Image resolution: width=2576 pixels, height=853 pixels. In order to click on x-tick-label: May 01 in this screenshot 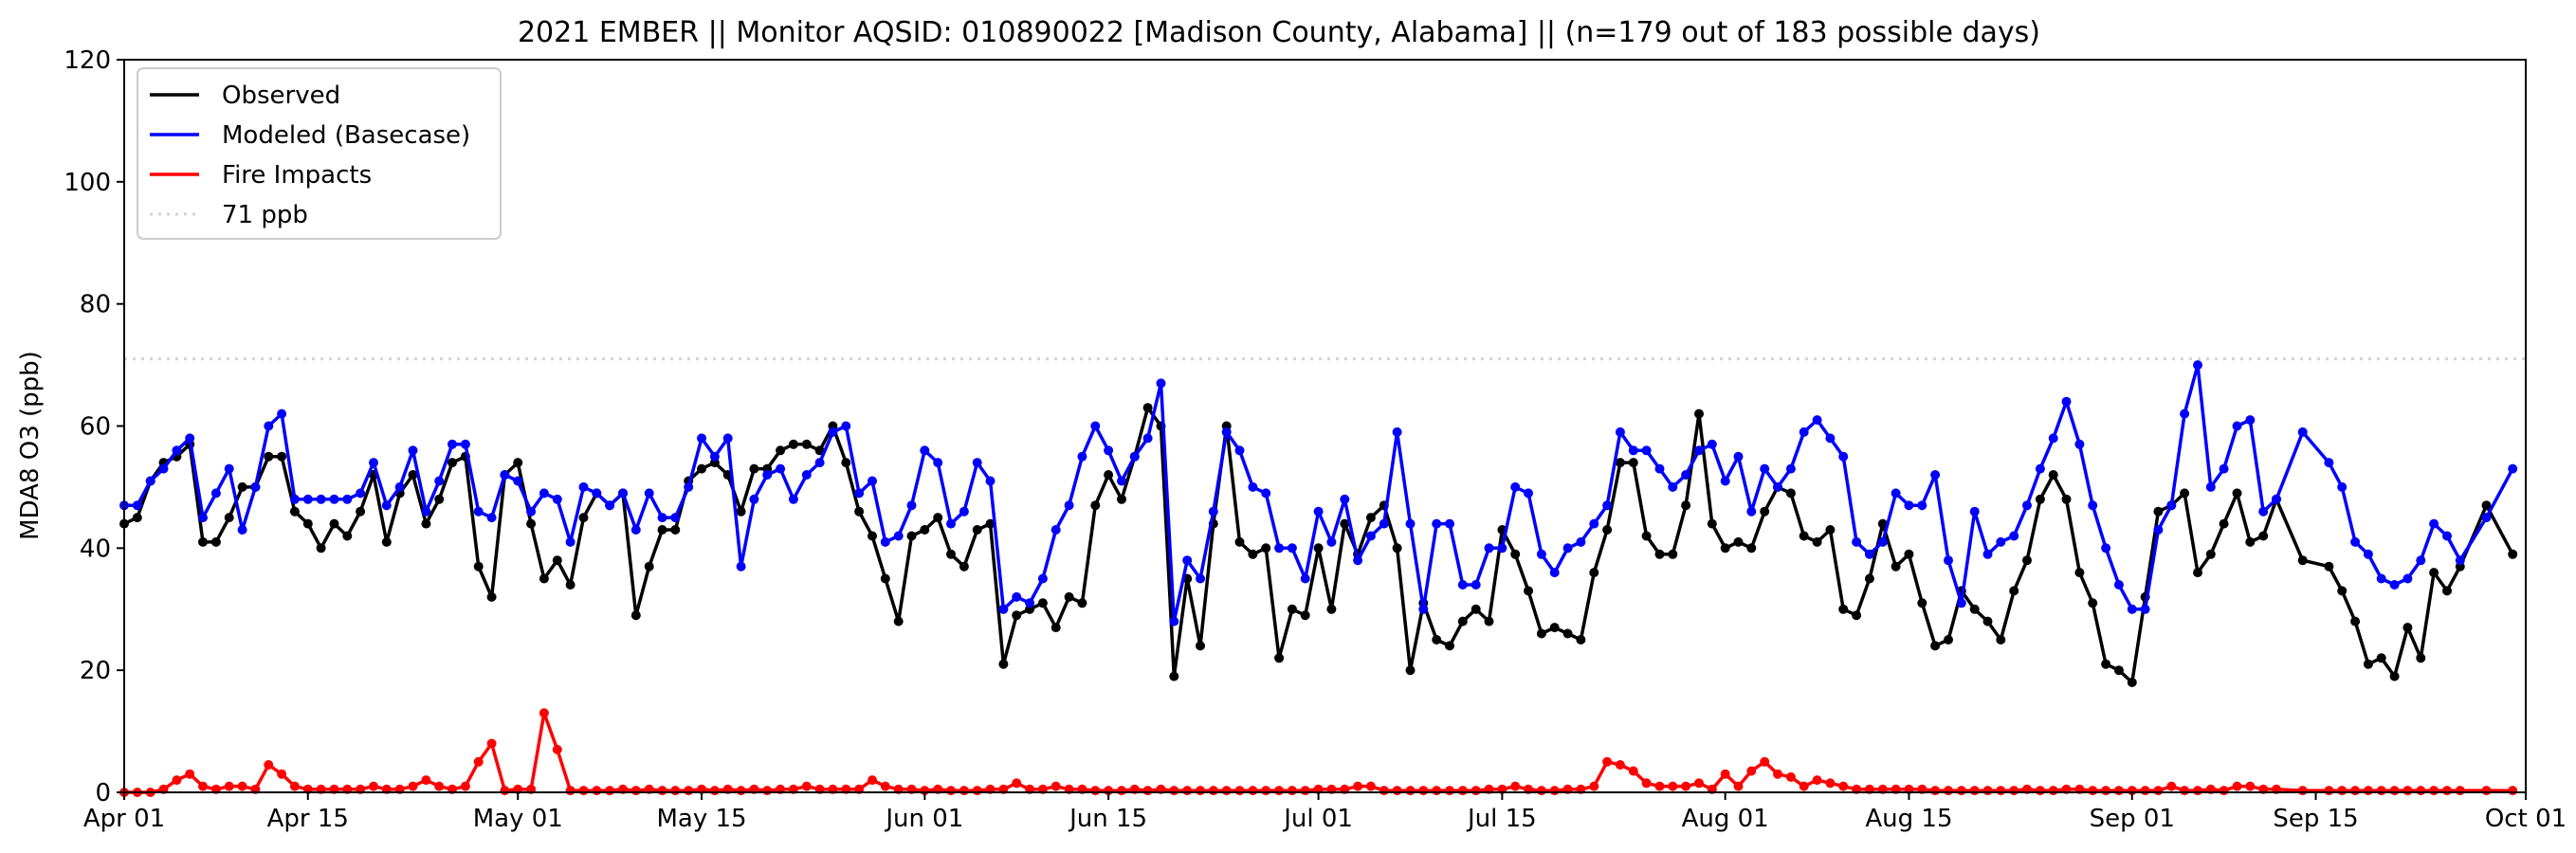, I will do `click(518, 819)`.